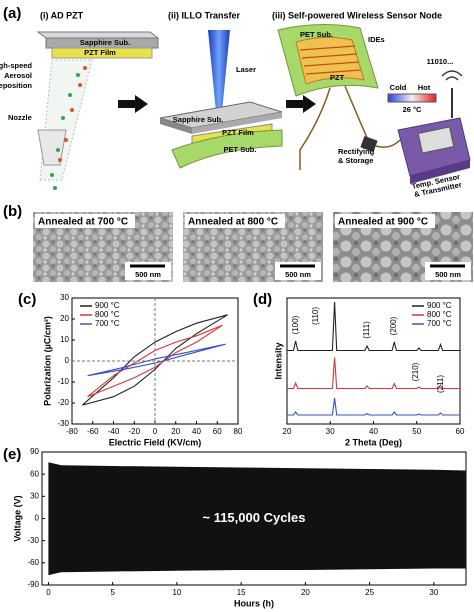  Describe the element at coordinates (12, 13) in the screenshot. I see `panel-label: (a)` at that location.